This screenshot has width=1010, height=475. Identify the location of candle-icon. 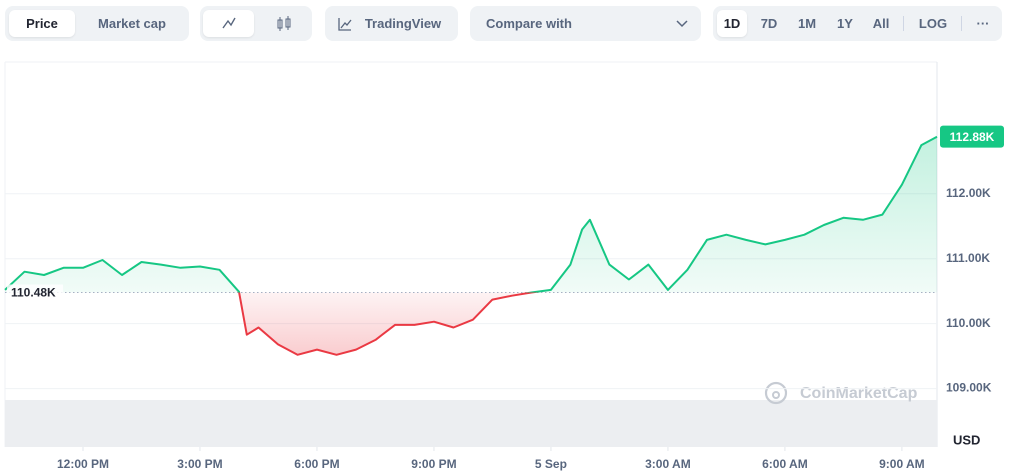
(284, 23).